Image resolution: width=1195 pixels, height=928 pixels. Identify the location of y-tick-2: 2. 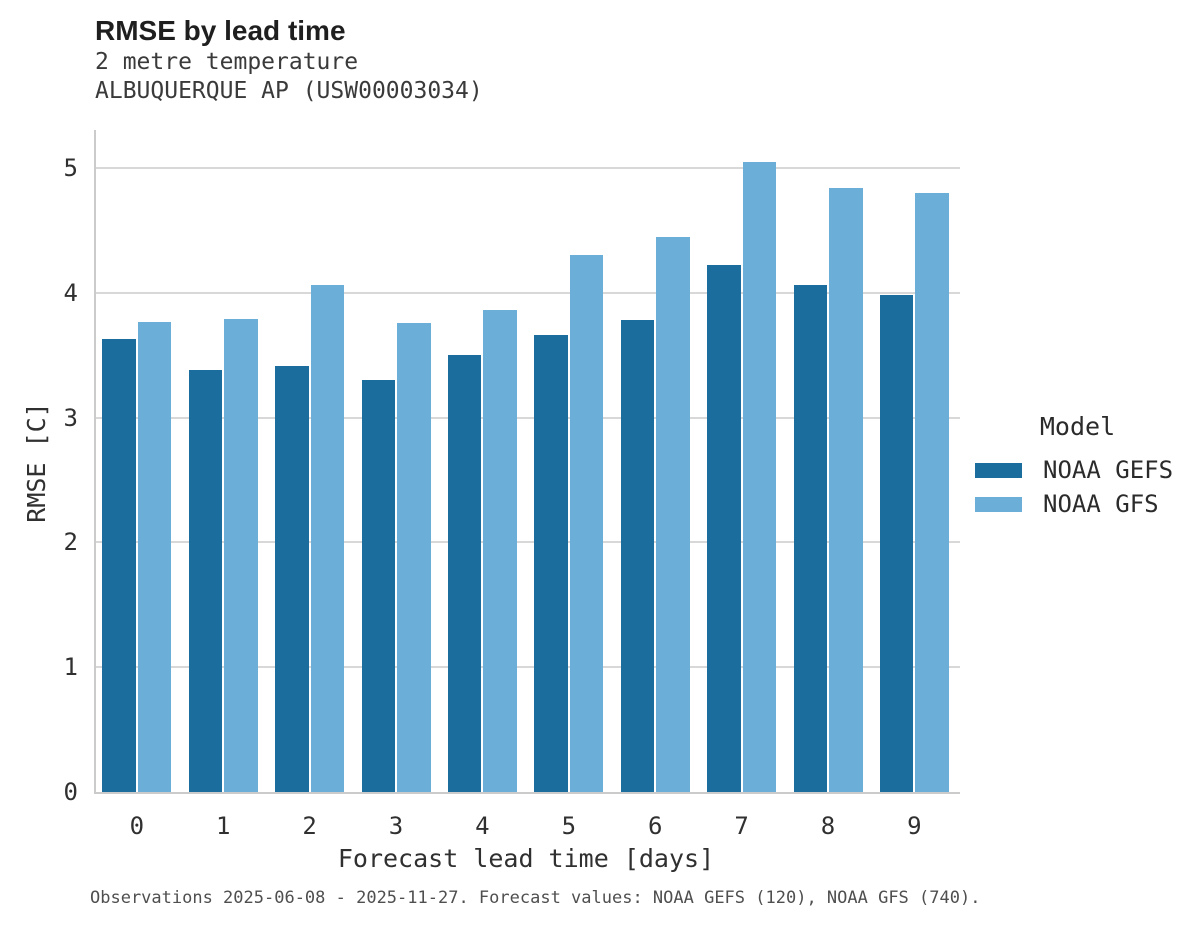
(70, 542).